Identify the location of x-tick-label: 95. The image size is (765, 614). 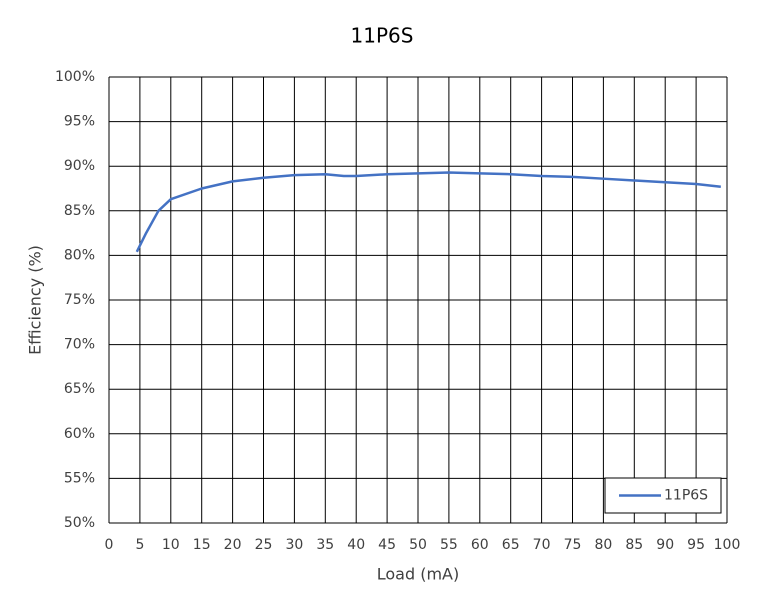
(696, 545).